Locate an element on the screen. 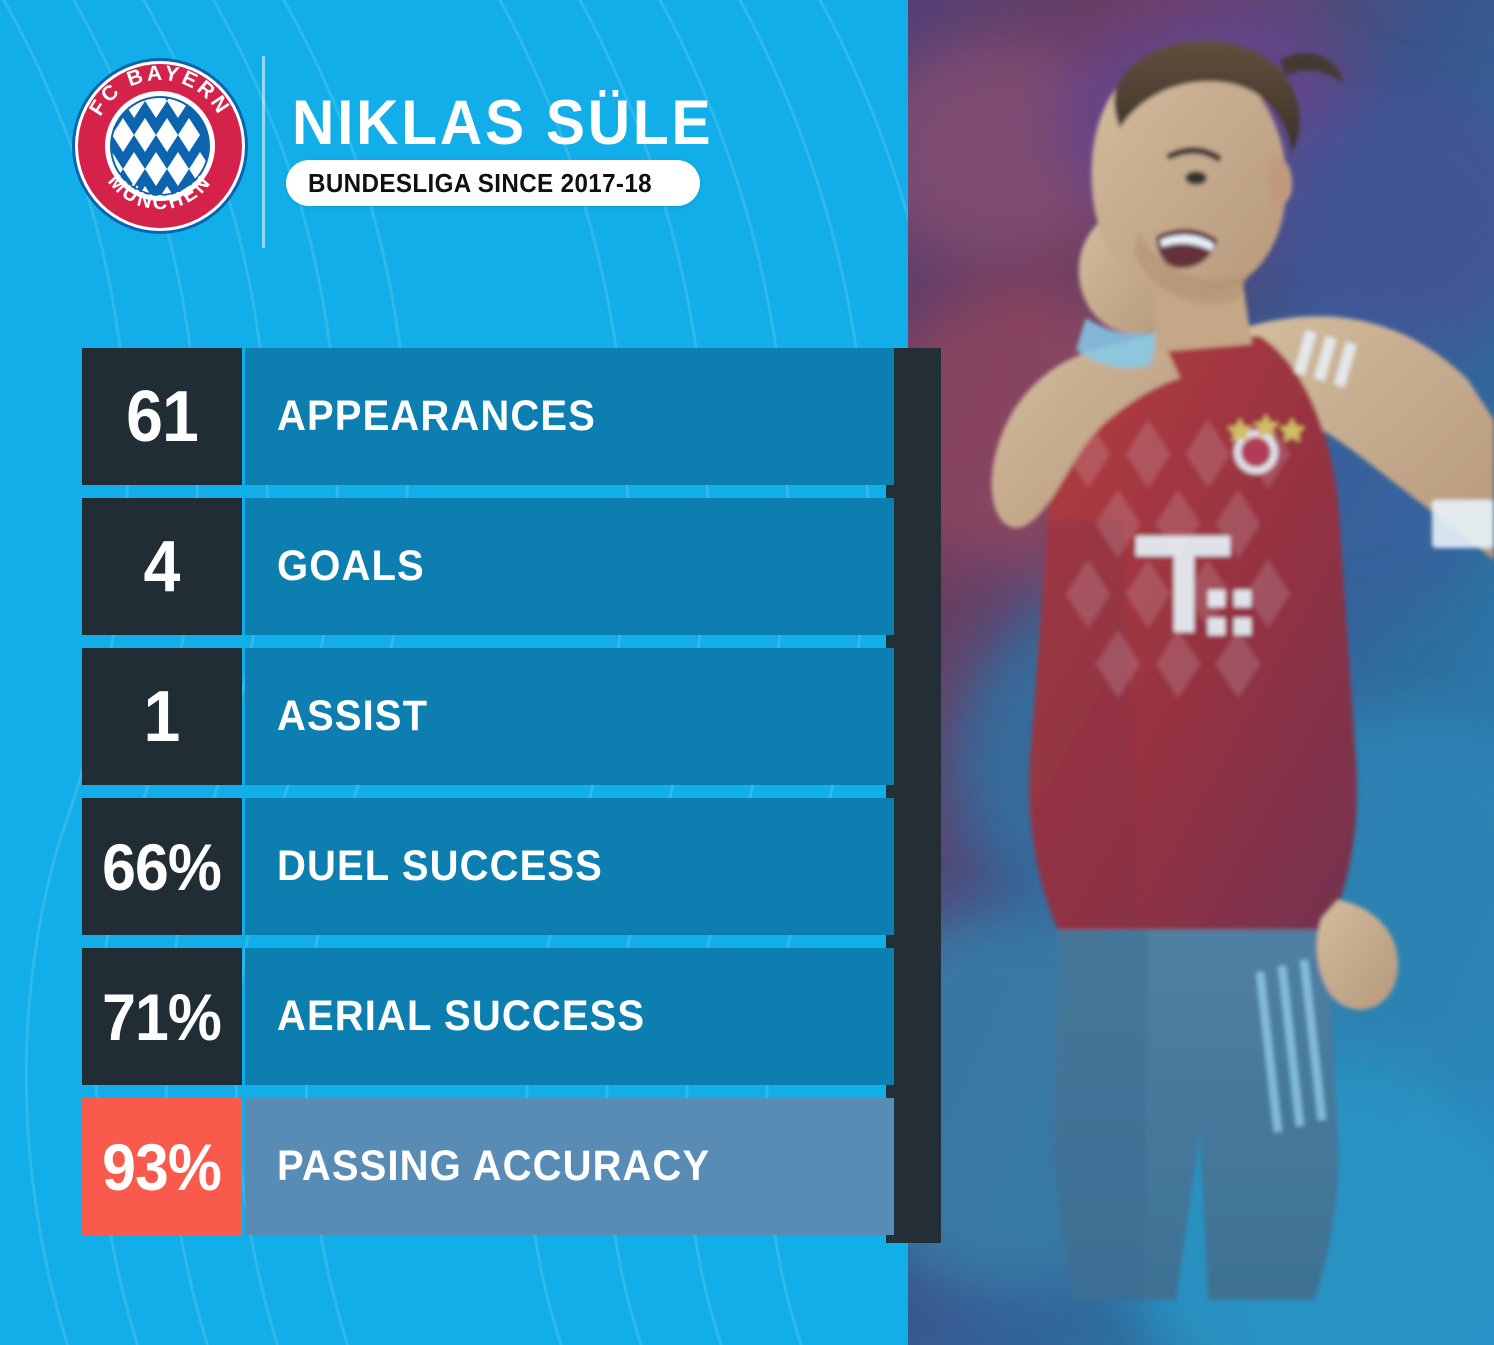  stat-value-box: 61 is located at coordinates (162, 416).